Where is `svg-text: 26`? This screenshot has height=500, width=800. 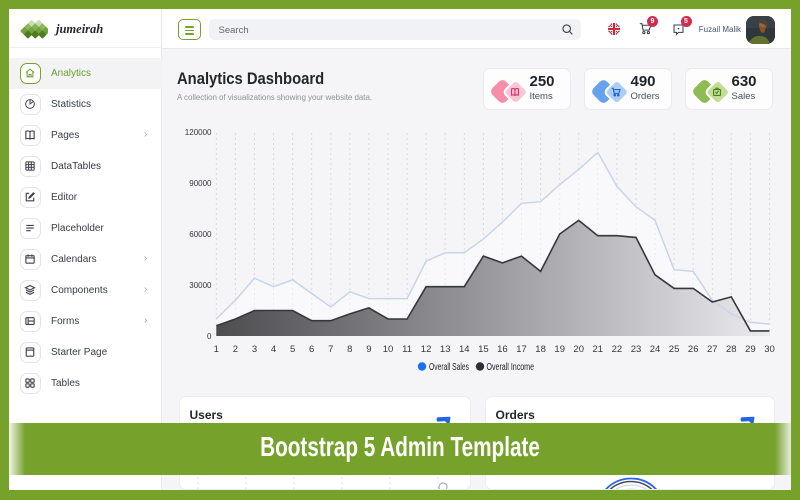
svg-text: 26 is located at coordinates (693, 349).